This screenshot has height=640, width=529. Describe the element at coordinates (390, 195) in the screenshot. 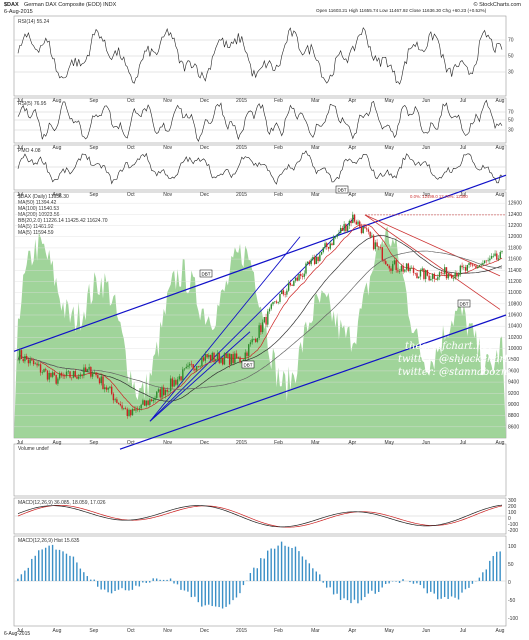

I see `x-axis-tick-label: May` at that location.